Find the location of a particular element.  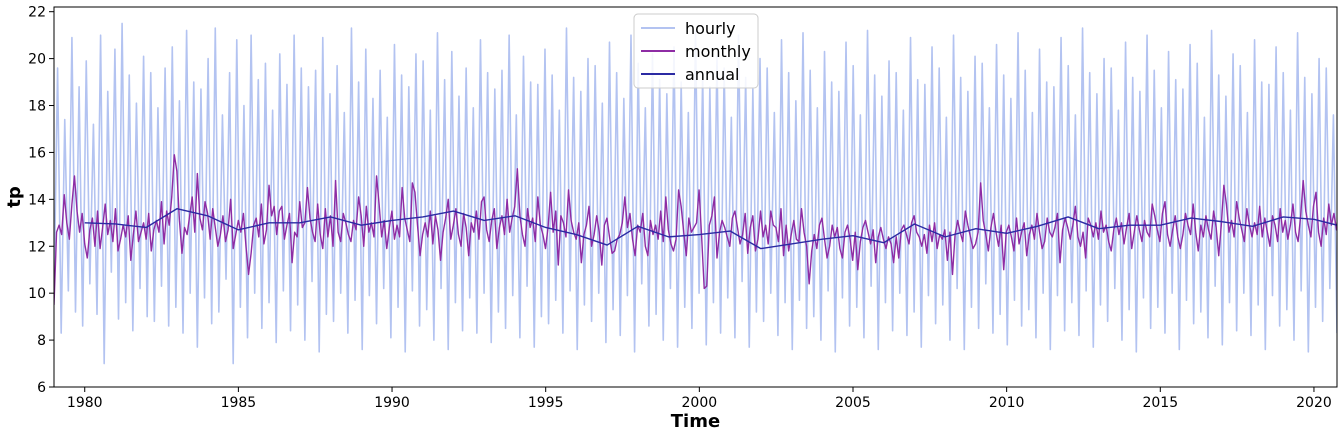

y-tick-label: 16 is located at coordinates (37, 153).